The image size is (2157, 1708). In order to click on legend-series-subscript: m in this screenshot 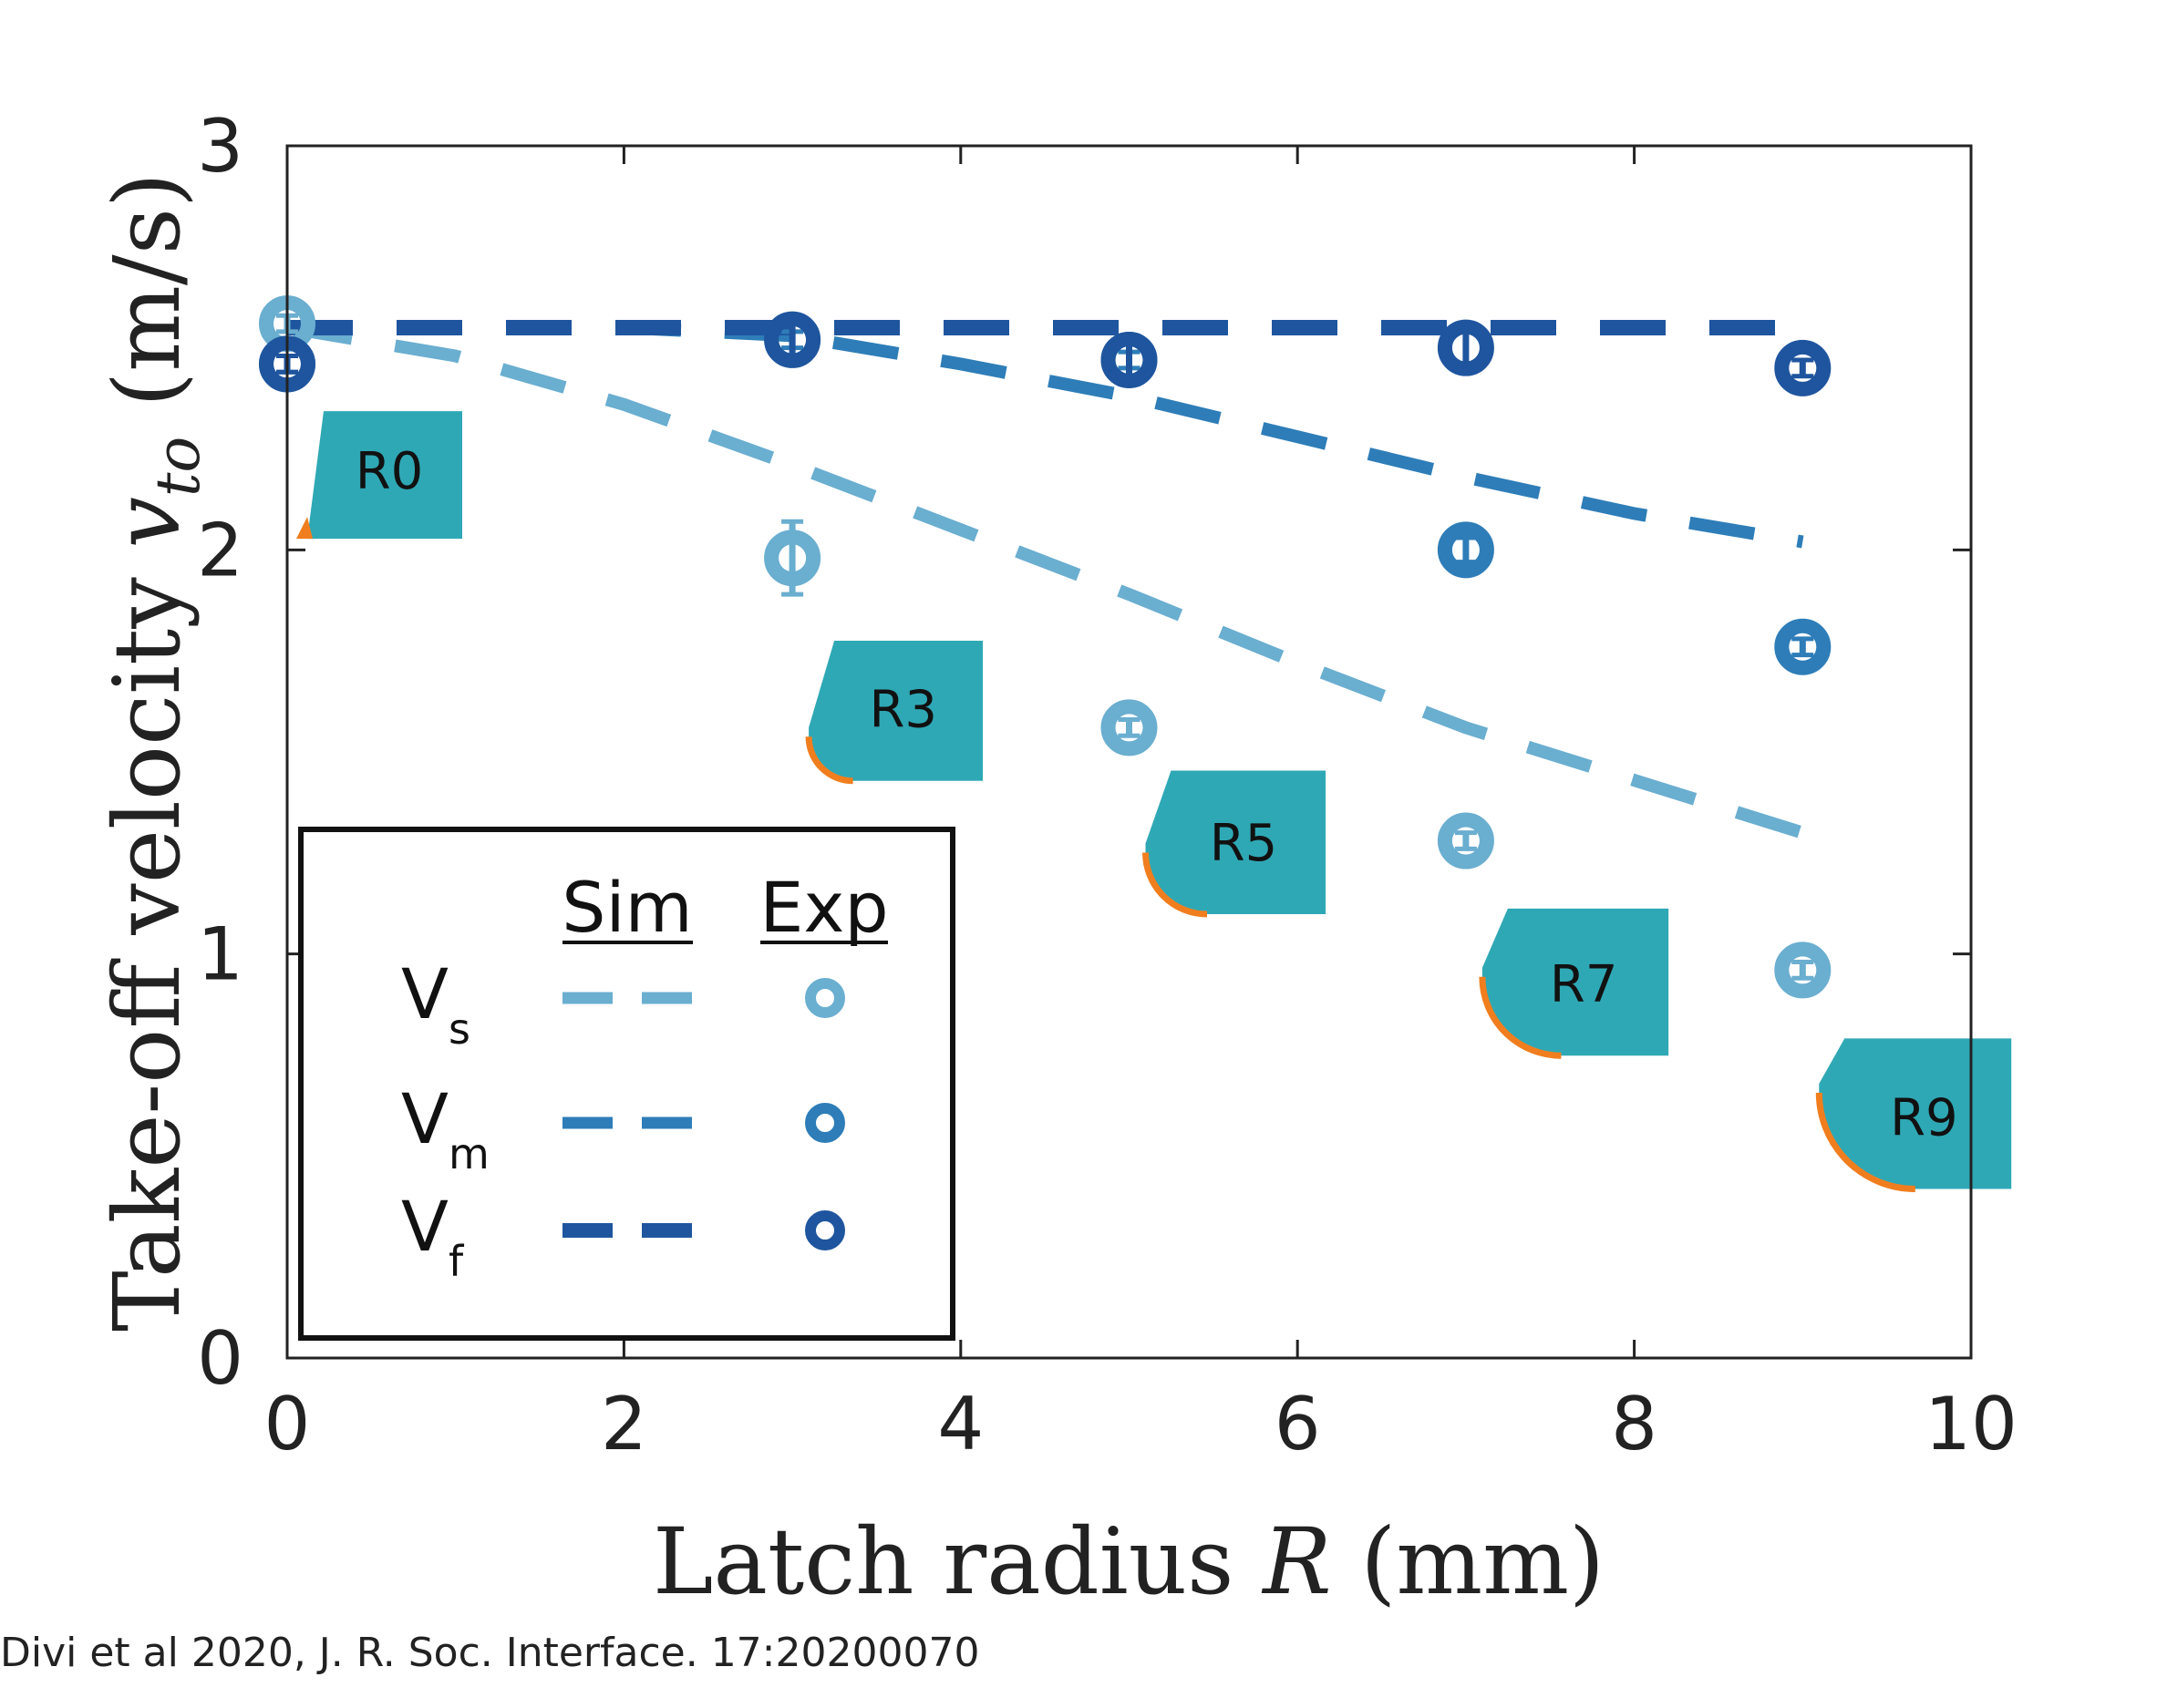, I will do `click(469, 1153)`.